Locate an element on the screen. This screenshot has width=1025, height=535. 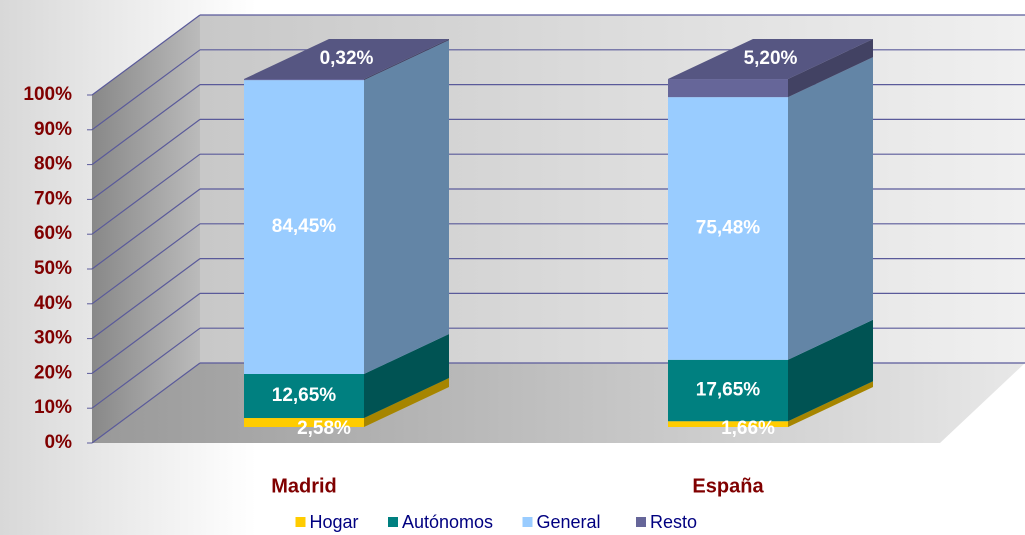
value-label: 75,48% is located at coordinates (728, 227).